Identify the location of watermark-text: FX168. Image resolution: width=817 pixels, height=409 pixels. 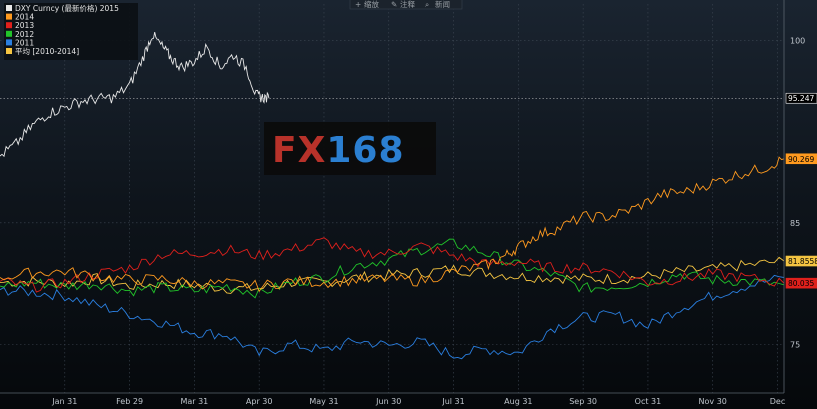
(338, 150).